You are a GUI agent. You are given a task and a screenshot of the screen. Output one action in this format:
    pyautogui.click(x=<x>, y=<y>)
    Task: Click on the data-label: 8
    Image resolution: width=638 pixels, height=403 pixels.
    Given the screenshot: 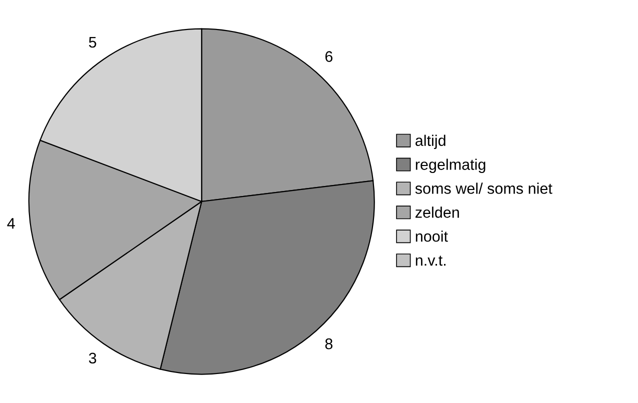 What is the action you would take?
    pyautogui.click(x=328, y=344)
    